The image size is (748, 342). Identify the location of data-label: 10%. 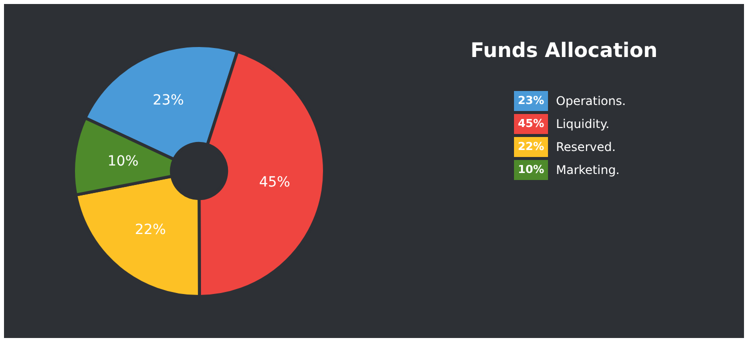
(123, 161).